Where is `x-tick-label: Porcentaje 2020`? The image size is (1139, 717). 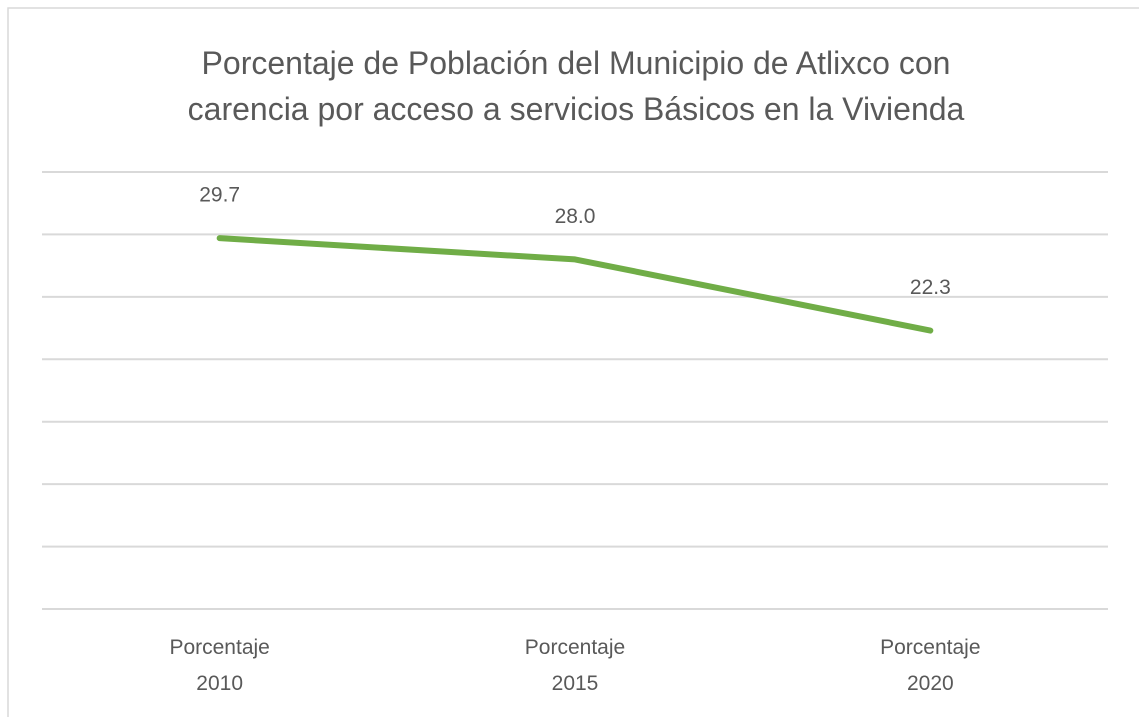 x-tick-label: Porcentaje 2020 is located at coordinates (930, 665).